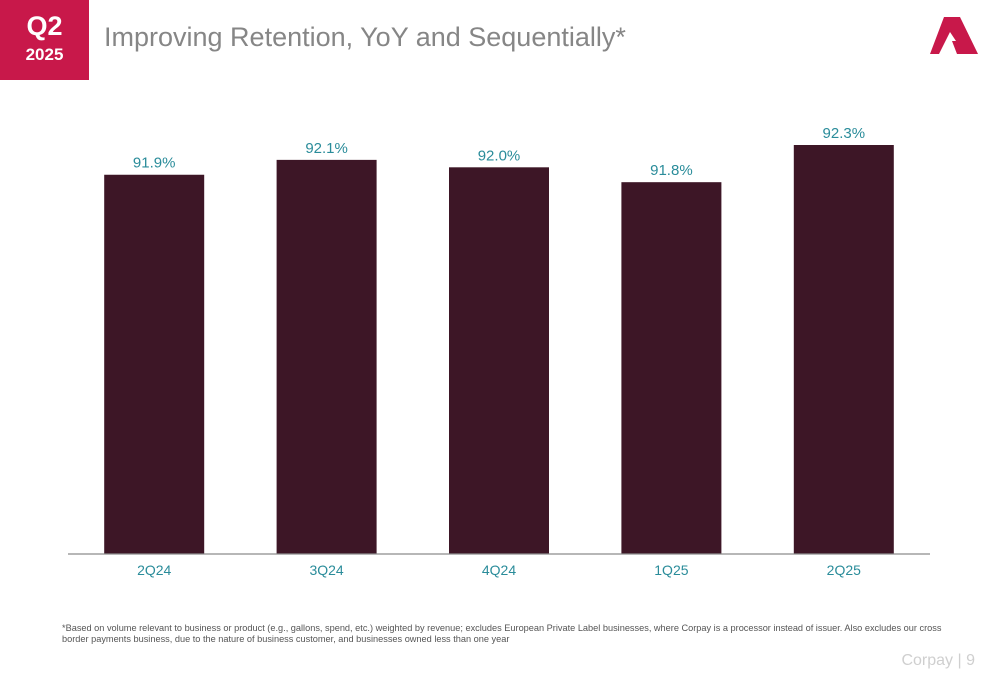 The image size is (1000, 685). What do you see at coordinates (499, 155) in the screenshot?
I see `data-label-4Q24: 92.0%` at bounding box center [499, 155].